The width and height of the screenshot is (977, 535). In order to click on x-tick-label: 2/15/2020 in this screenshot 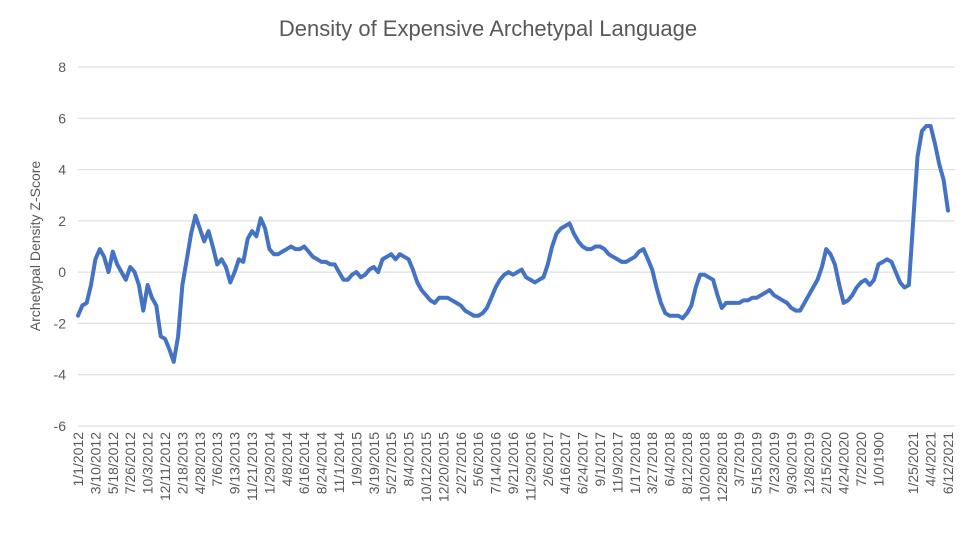, I will do `click(826, 463)`.